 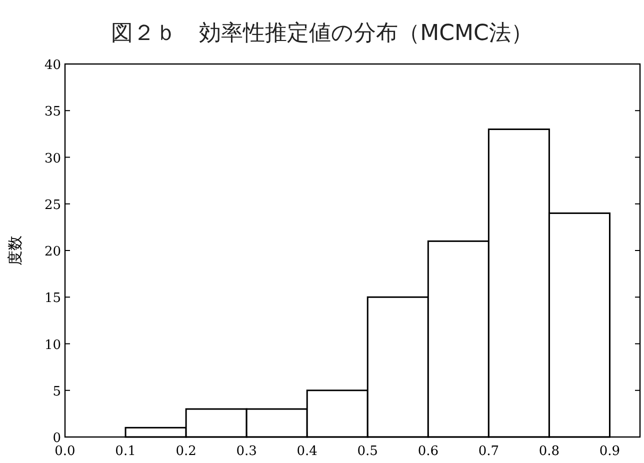 I want to click on y-tick-label: 25, so click(x=52, y=205).